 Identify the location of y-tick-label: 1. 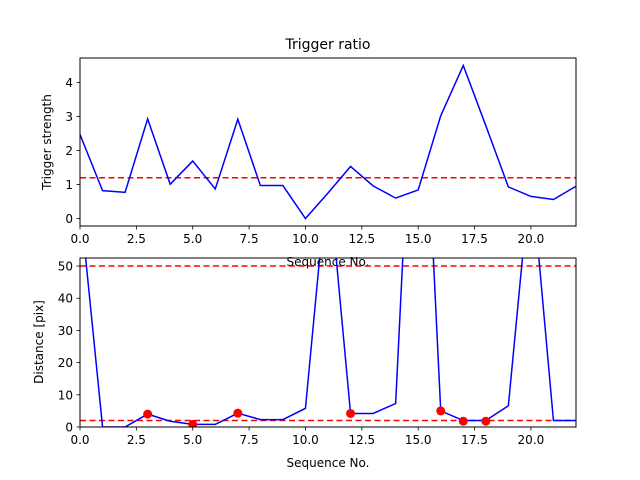
(69, 185).